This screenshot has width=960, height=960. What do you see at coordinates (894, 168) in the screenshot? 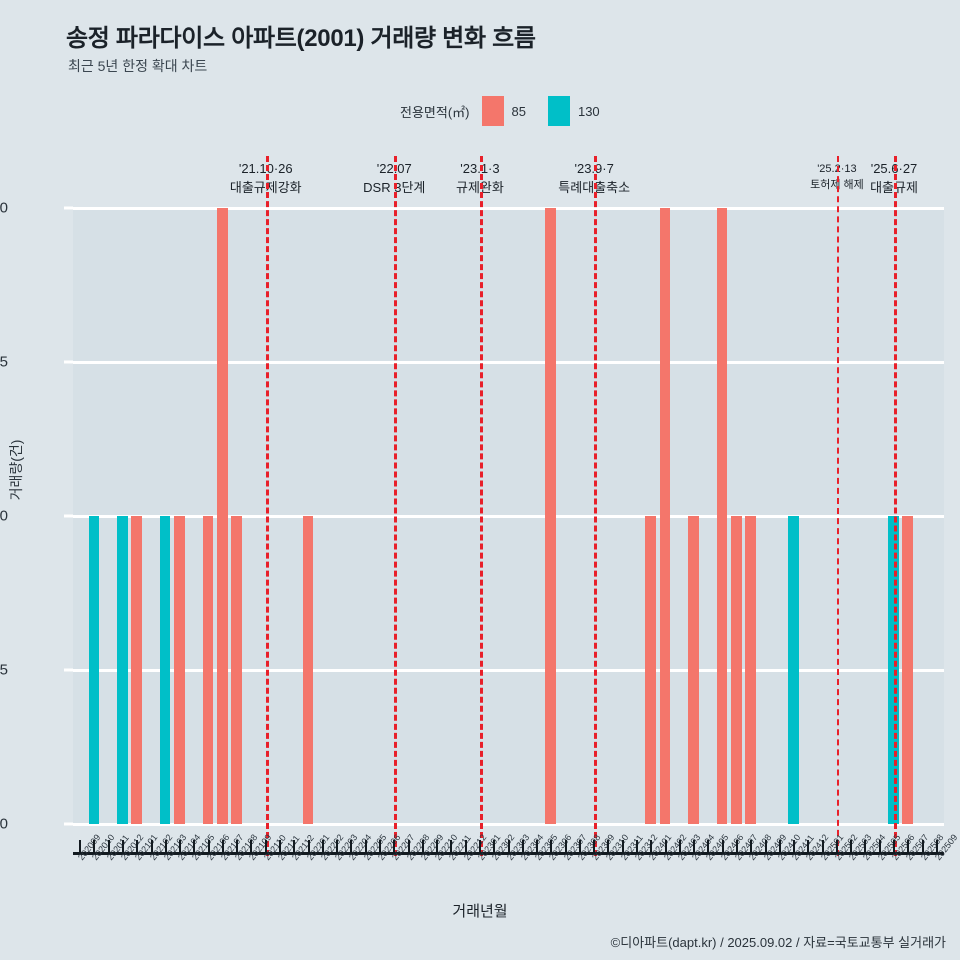
I see `event-date: '25.6·27` at bounding box center [894, 168].